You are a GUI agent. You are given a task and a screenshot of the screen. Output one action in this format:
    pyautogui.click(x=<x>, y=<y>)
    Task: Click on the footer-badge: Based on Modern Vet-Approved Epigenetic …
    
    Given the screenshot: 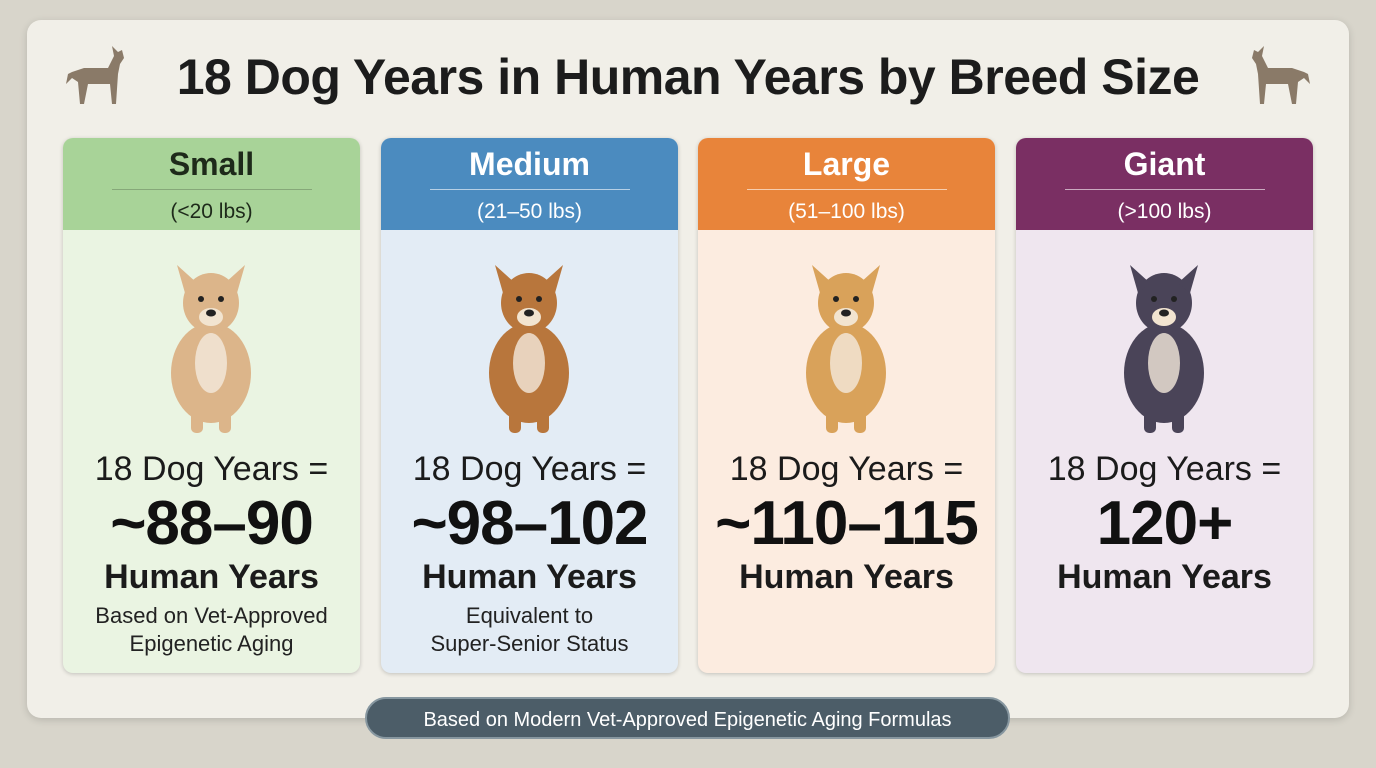 What is the action you would take?
    pyautogui.click(x=687, y=718)
    